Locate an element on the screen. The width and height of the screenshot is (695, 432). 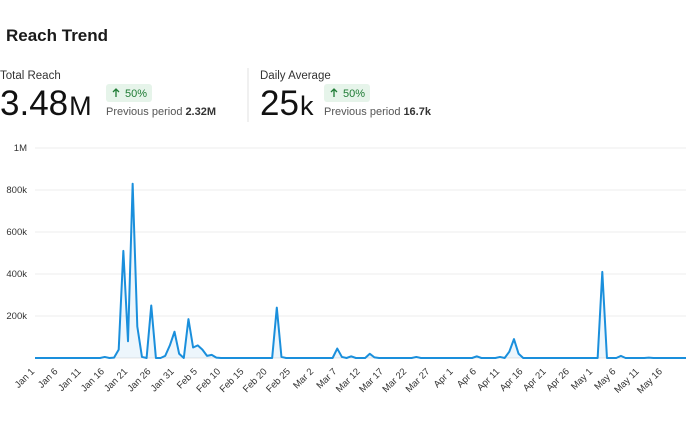
x-tick-label: Feb 15 is located at coordinates (232, 380).